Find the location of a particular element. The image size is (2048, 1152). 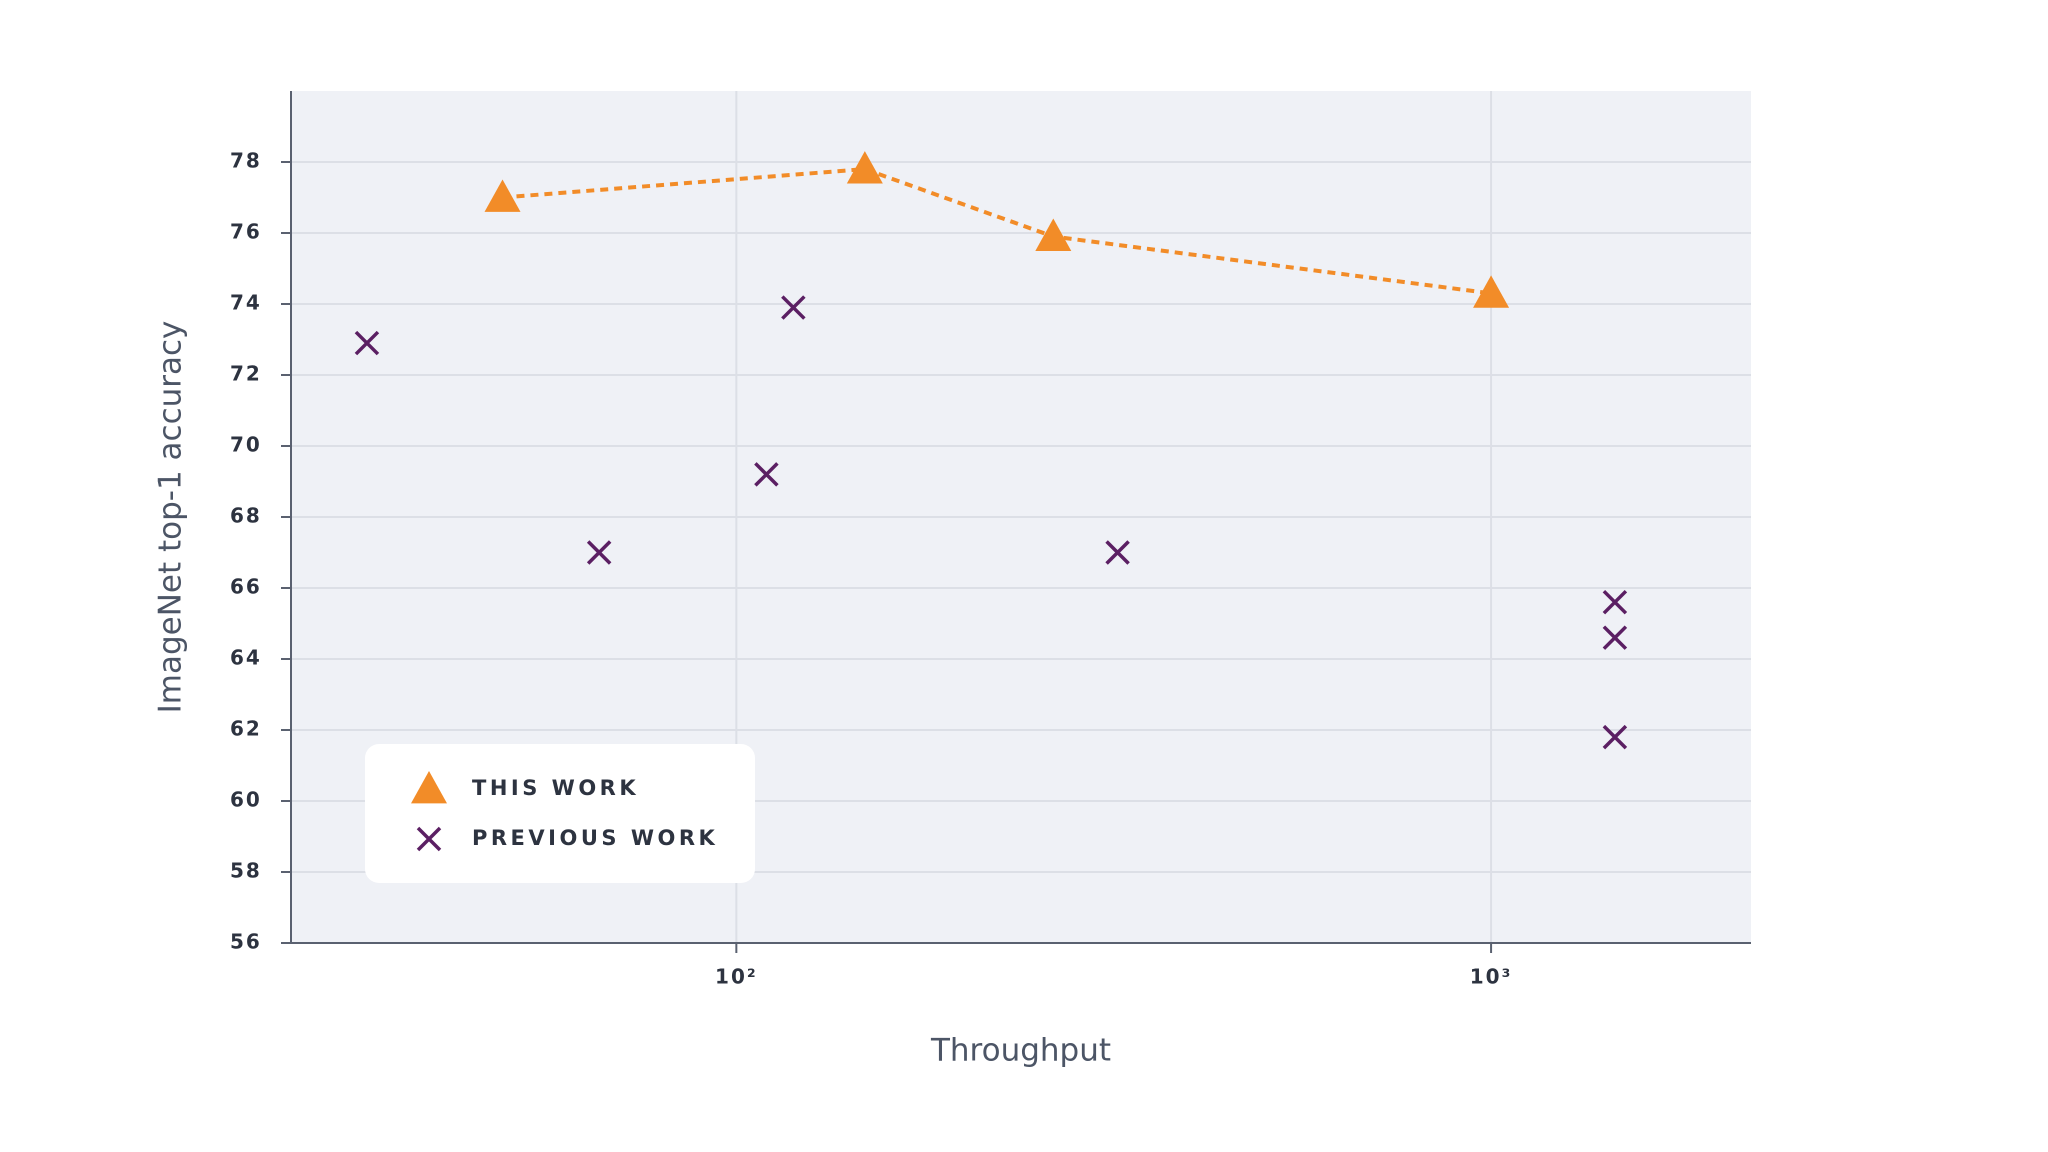

series-line is located at coordinates (997, 231).